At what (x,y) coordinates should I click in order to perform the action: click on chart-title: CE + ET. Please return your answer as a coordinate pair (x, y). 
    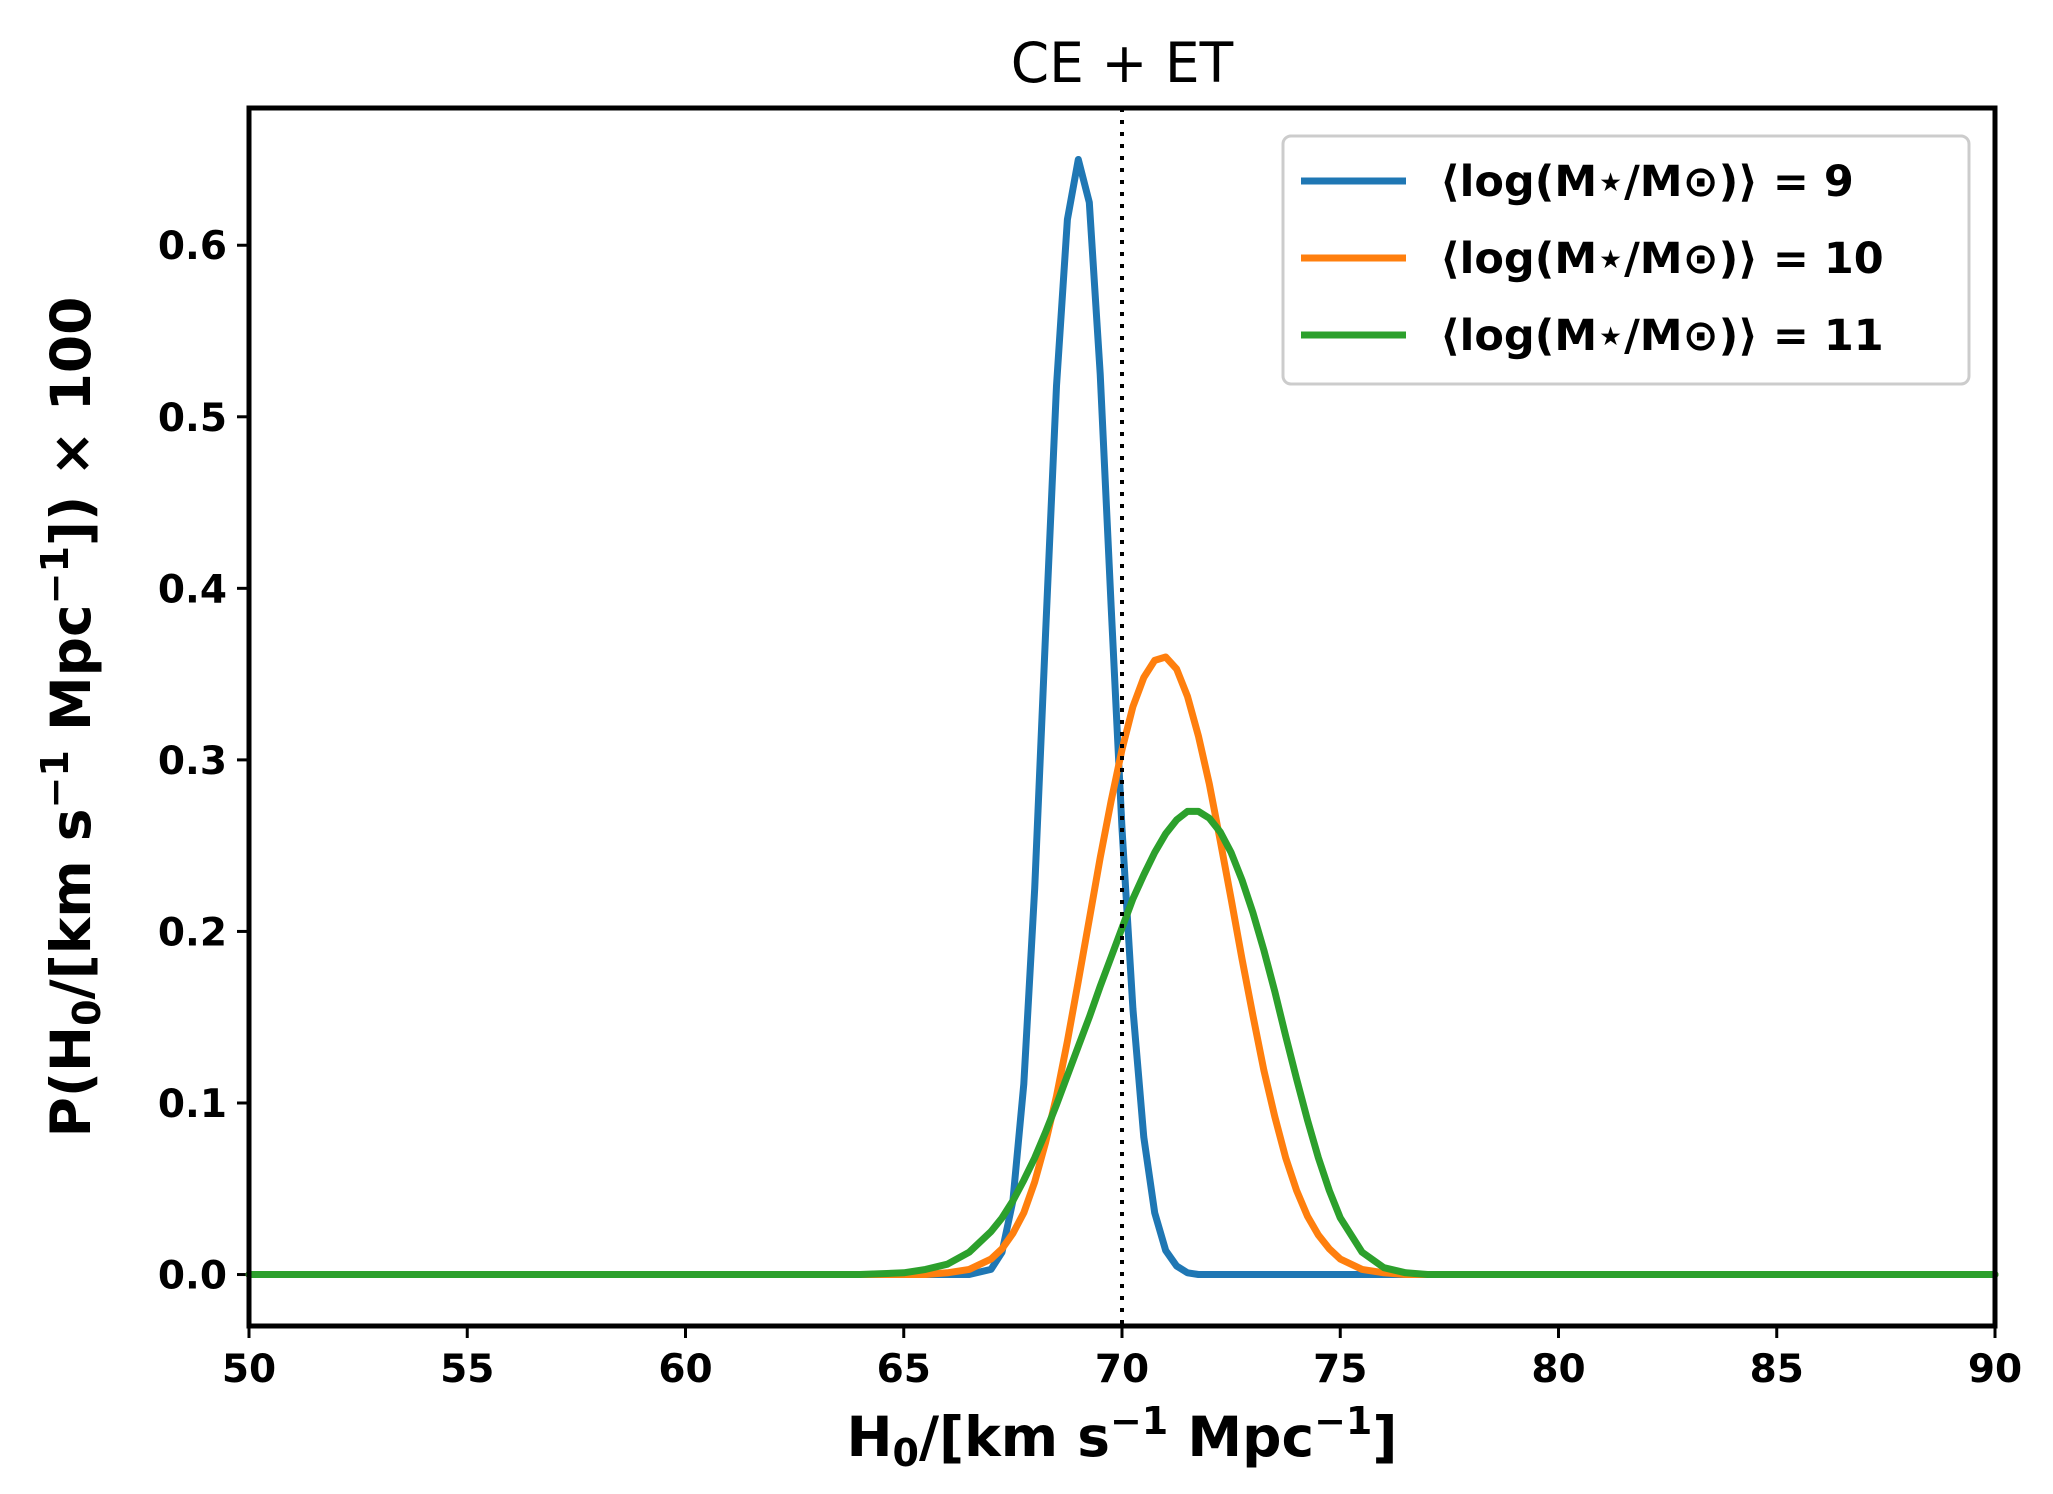
    Looking at the image, I should click on (1122, 63).